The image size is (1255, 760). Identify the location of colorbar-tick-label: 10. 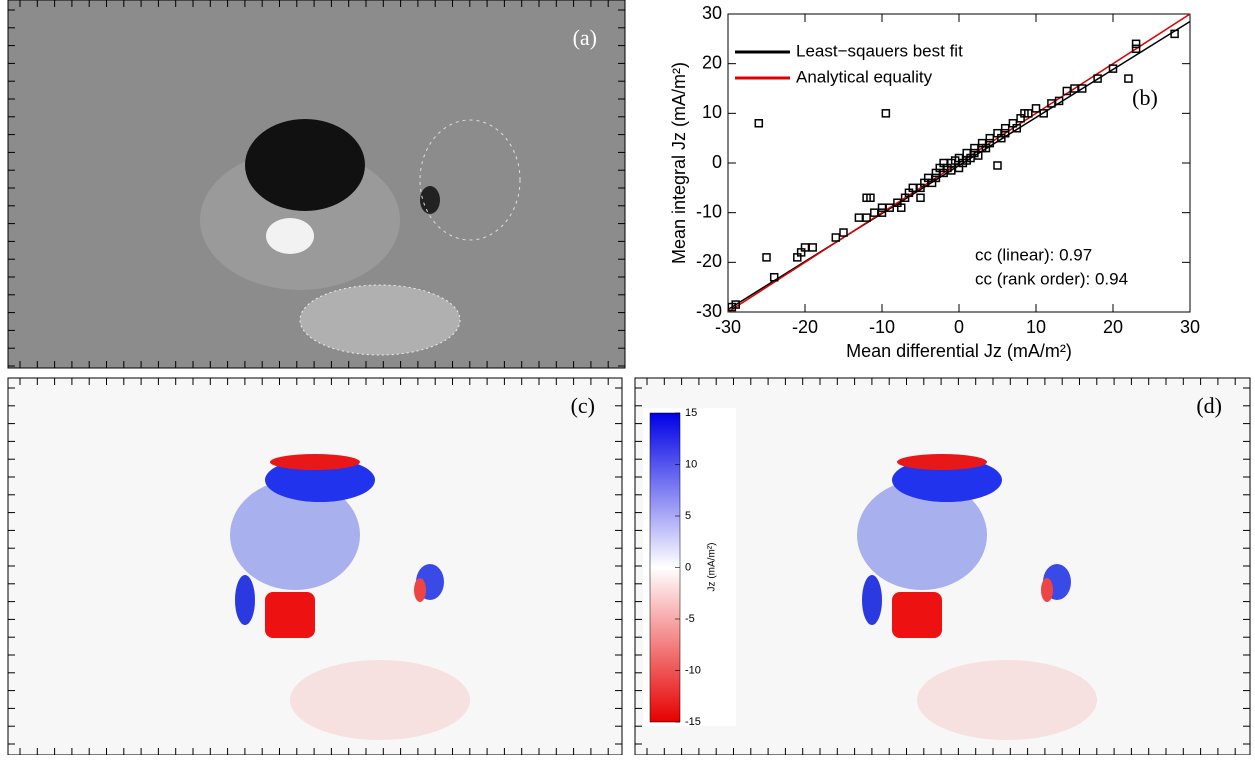
(691, 464).